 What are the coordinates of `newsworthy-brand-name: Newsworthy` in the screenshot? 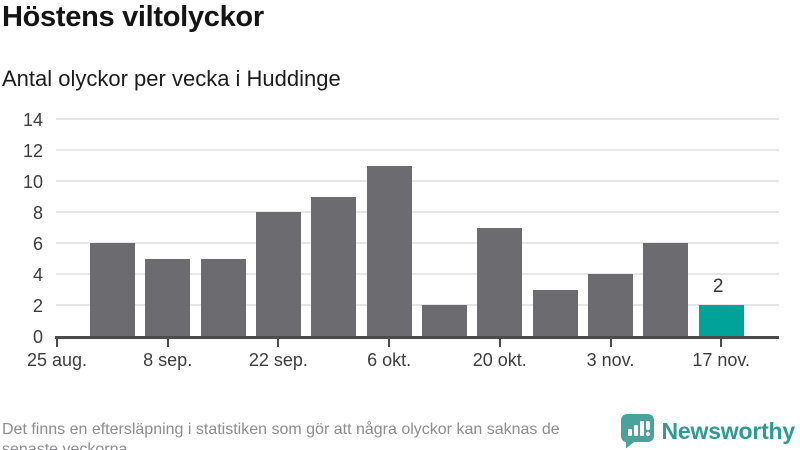 It's located at (728, 430).